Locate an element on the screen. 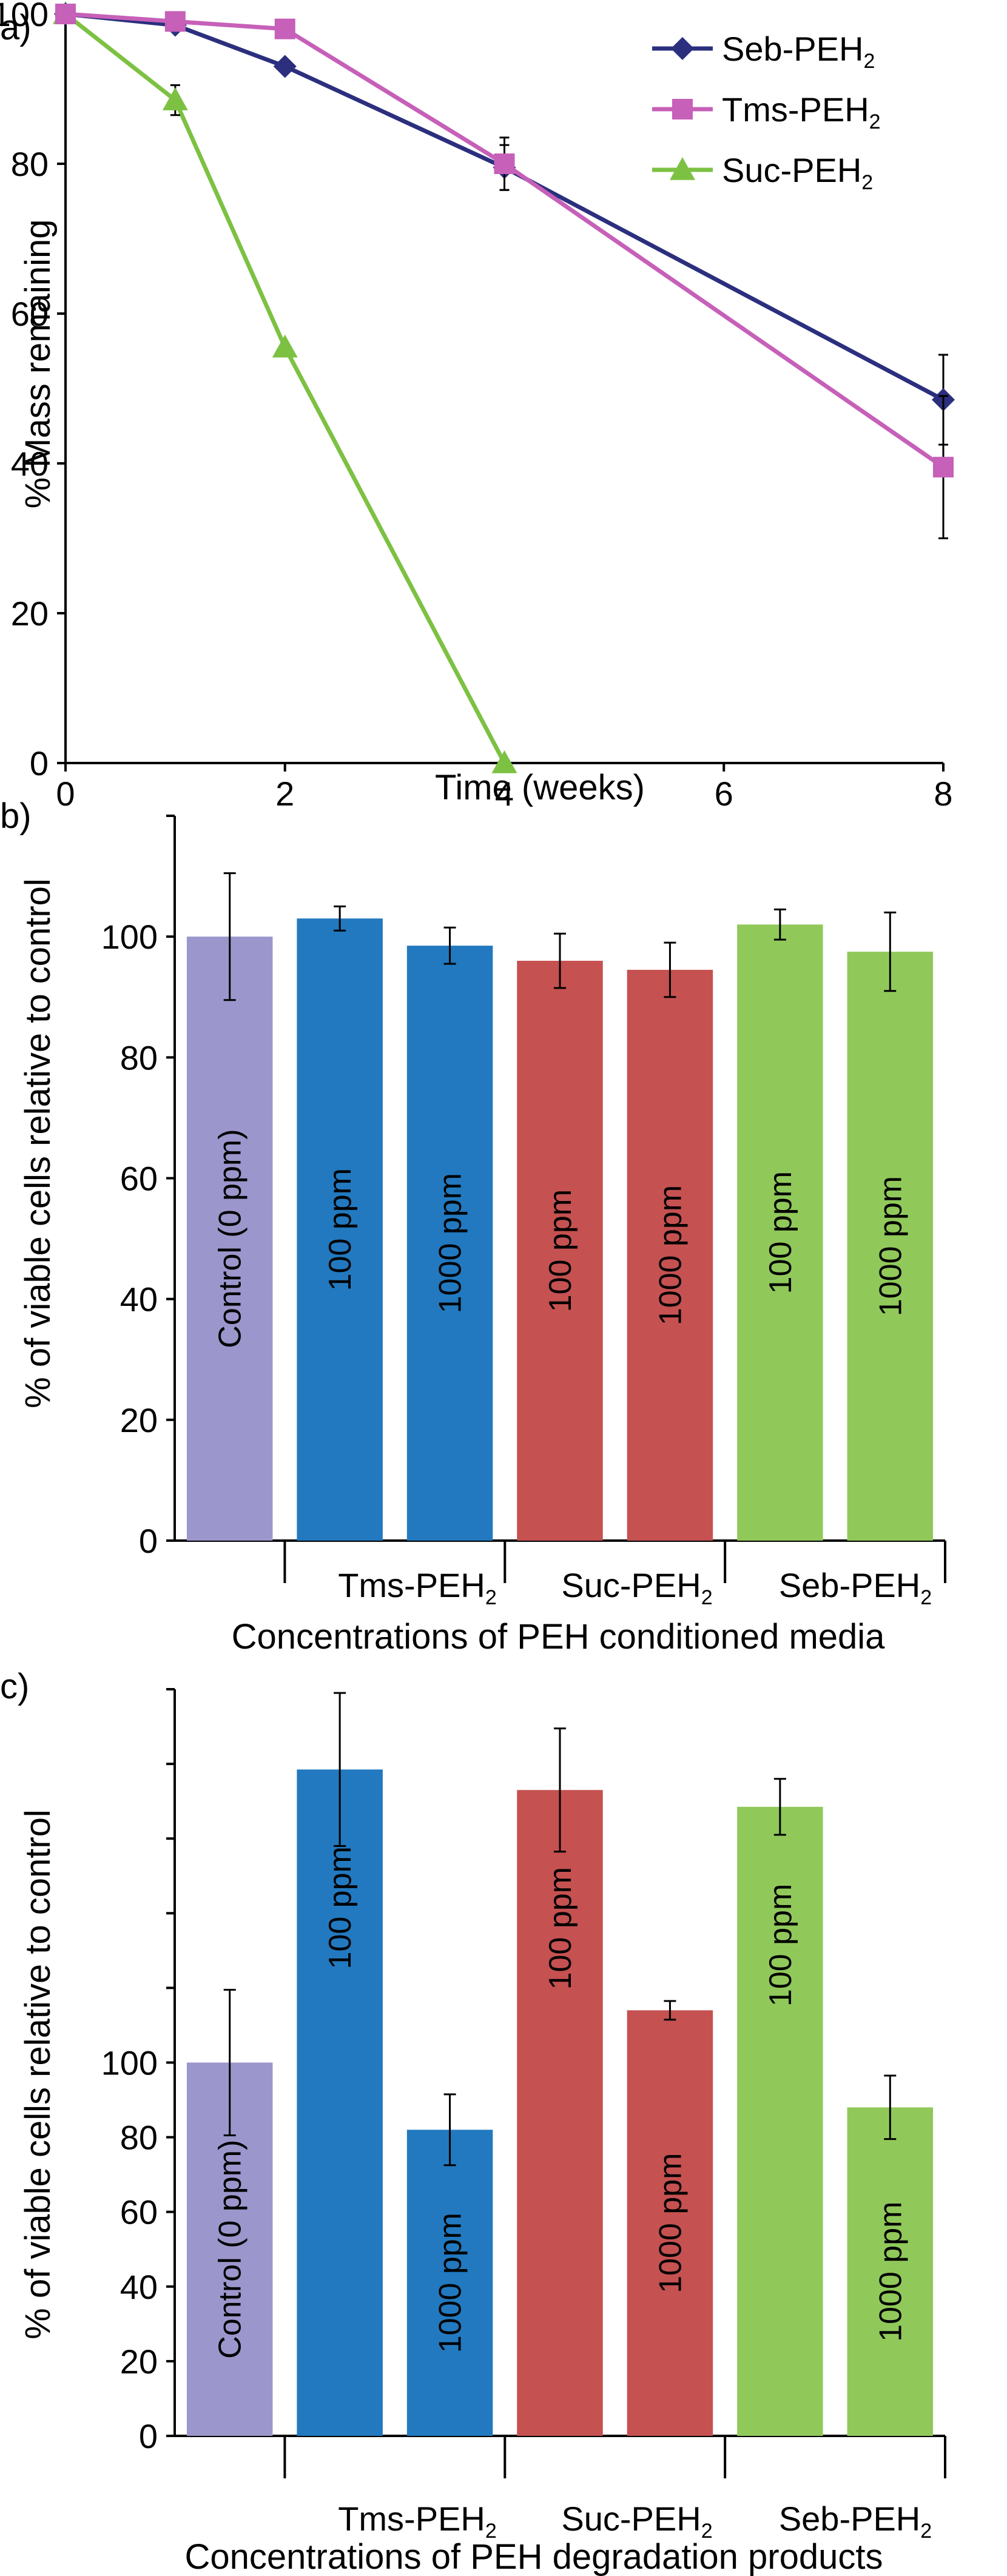 This screenshot has height=2576, width=1007. panel-c-groups: Tms-PEH2 Suc-PEH2 Seb-PEH2 is located at coordinates (635, 2521).